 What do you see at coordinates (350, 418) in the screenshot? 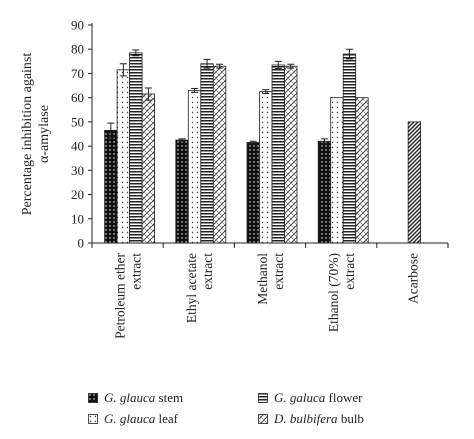
I see `legend-part: bulb` at bounding box center [350, 418].